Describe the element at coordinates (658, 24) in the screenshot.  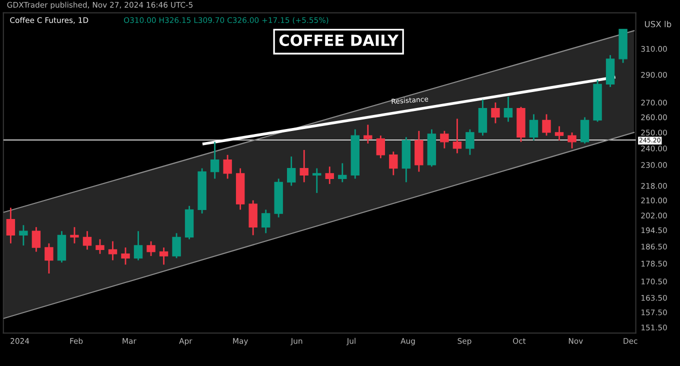
I see `y-axis-title: USX lb` at that location.